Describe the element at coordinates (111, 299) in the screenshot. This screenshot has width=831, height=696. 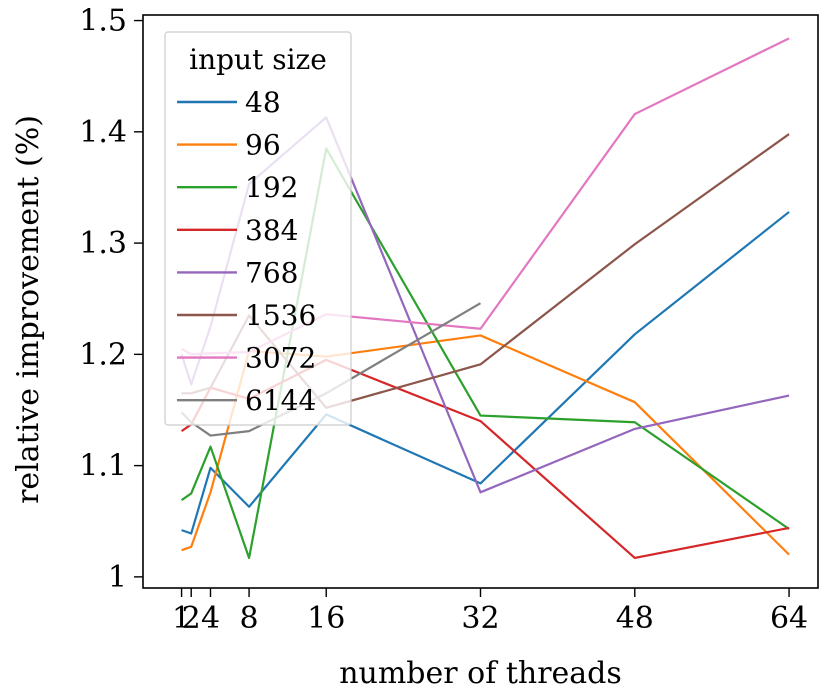
I see `y-axis: 1 1.1 1.2 1.3 1.4 1.5` at that location.